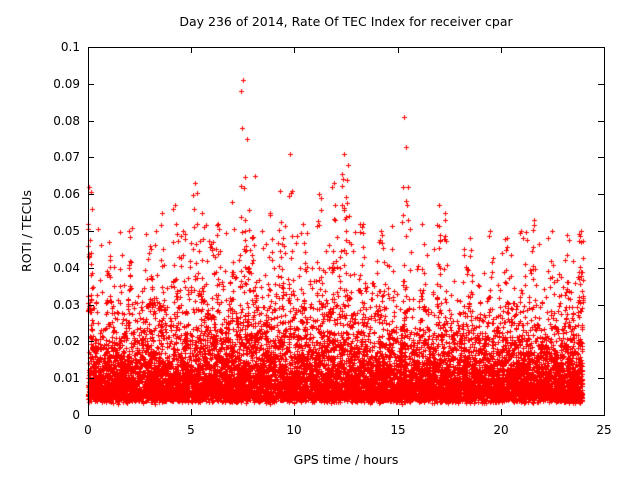 Image resolution: width=640 pixels, height=480 pixels. I want to click on y-tick-label: 0, so click(76, 415).